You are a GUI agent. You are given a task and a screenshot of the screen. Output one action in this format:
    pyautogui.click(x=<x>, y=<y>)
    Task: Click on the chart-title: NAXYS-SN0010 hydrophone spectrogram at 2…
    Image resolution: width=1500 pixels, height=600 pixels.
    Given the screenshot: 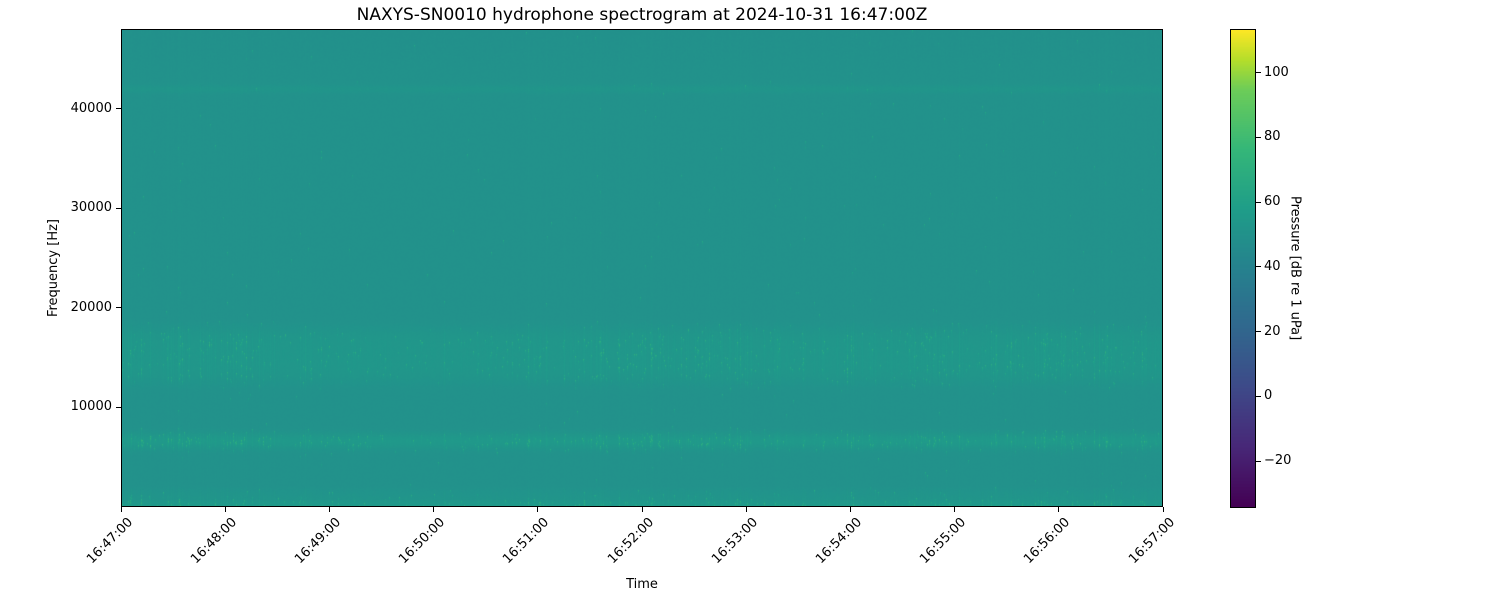 What is the action you would take?
    pyautogui.click(x=642, y=15)
    